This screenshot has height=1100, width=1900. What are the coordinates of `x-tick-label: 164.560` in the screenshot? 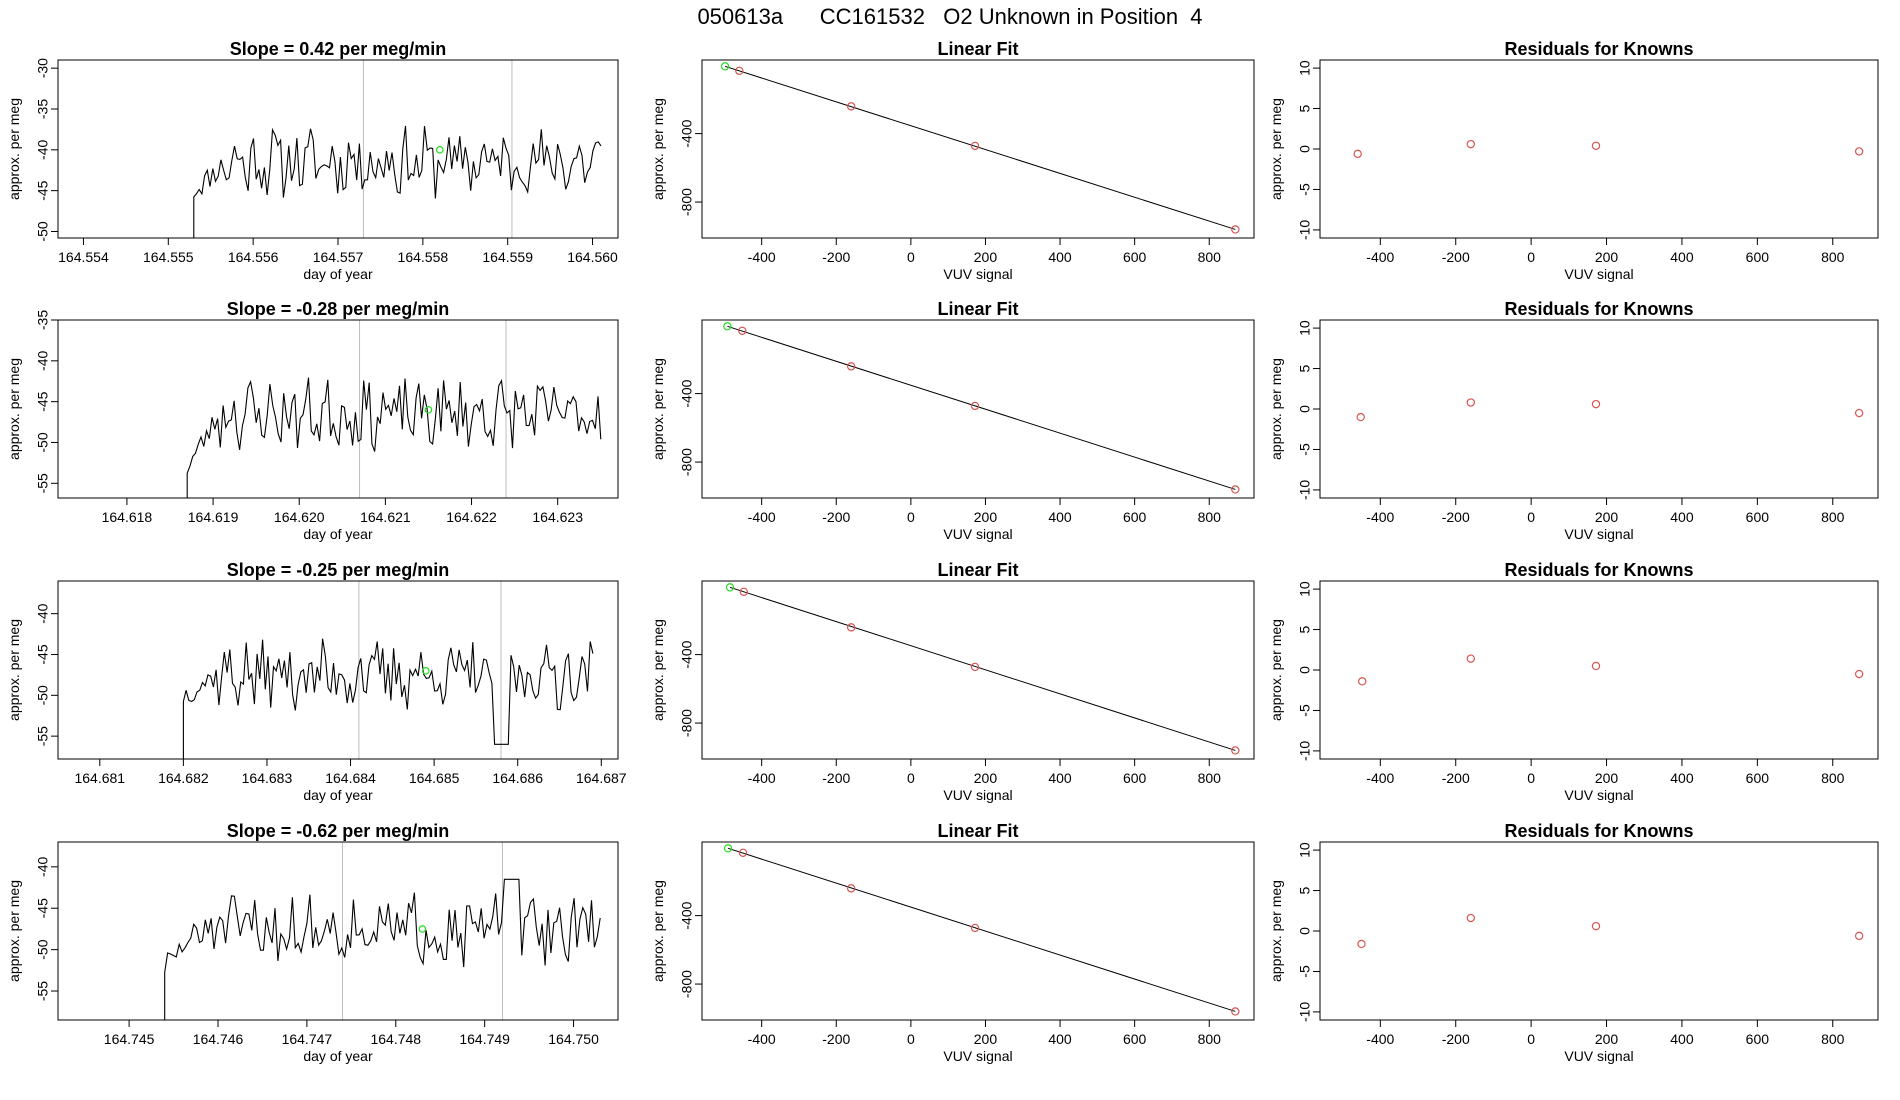 It's located at (592, 257).